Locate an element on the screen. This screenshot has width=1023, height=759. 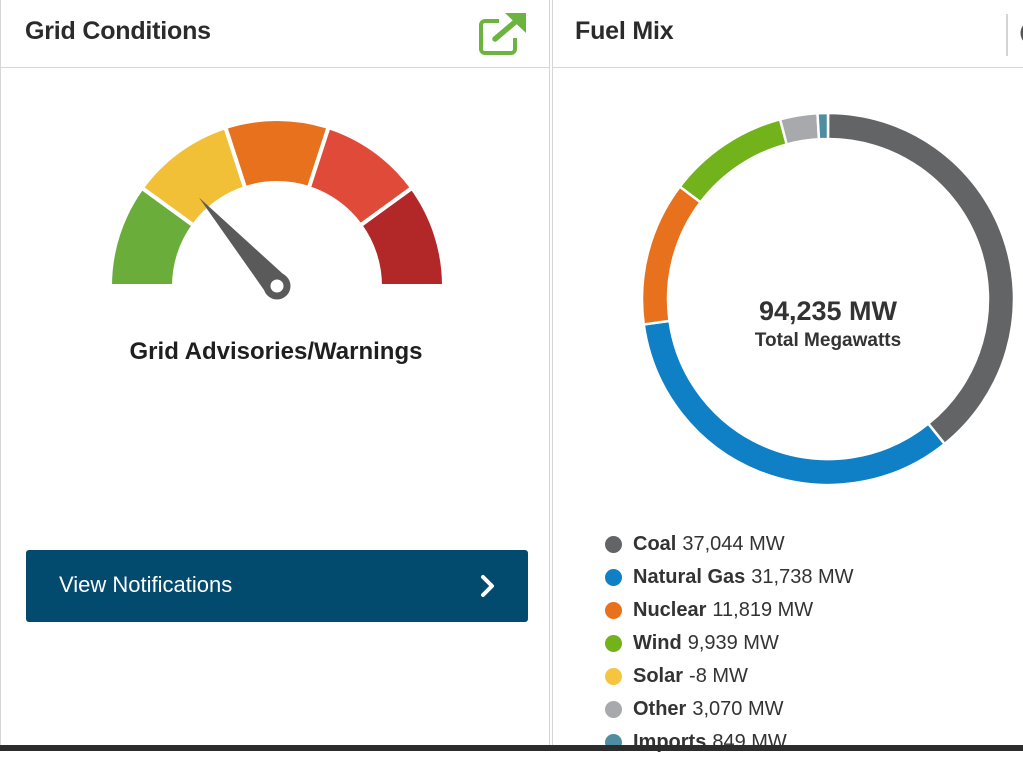
gauge-needle is located at coordinates (242, 246).